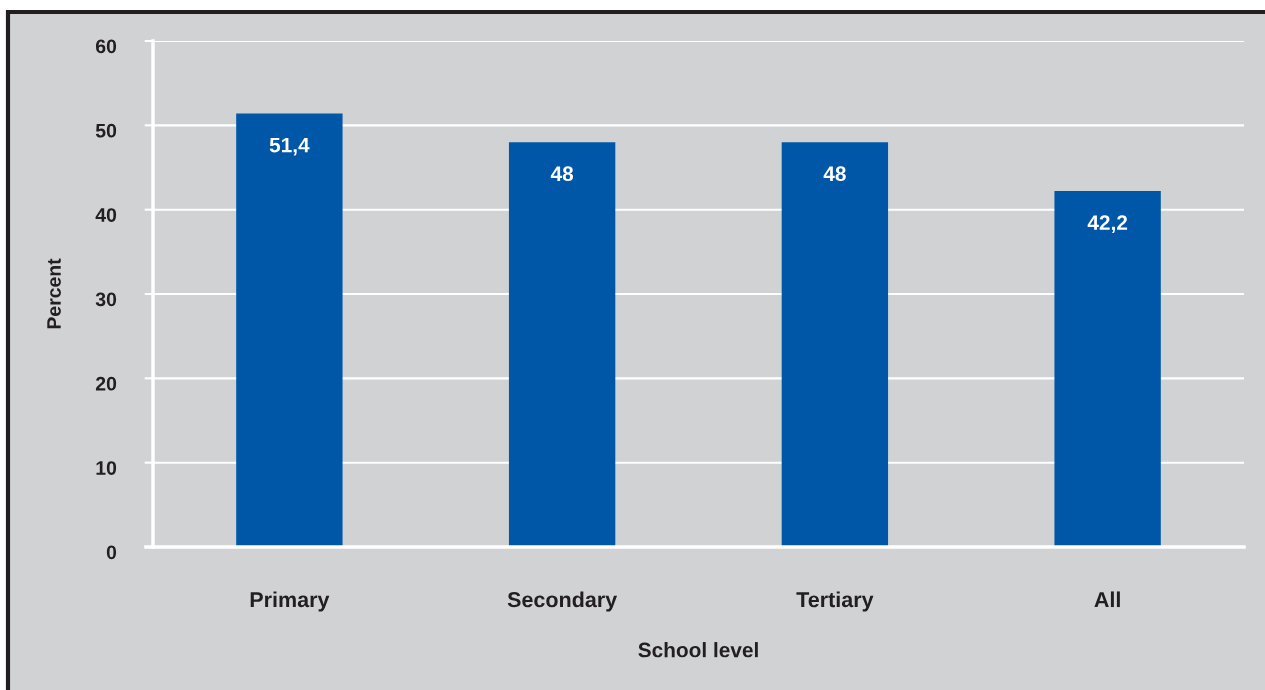 This screenshot has width=1265, height=690. What do you see at coordinates (111, 552) in the screenshot?
I see `y-tick-label: 0` at bounding box center [111, 552].